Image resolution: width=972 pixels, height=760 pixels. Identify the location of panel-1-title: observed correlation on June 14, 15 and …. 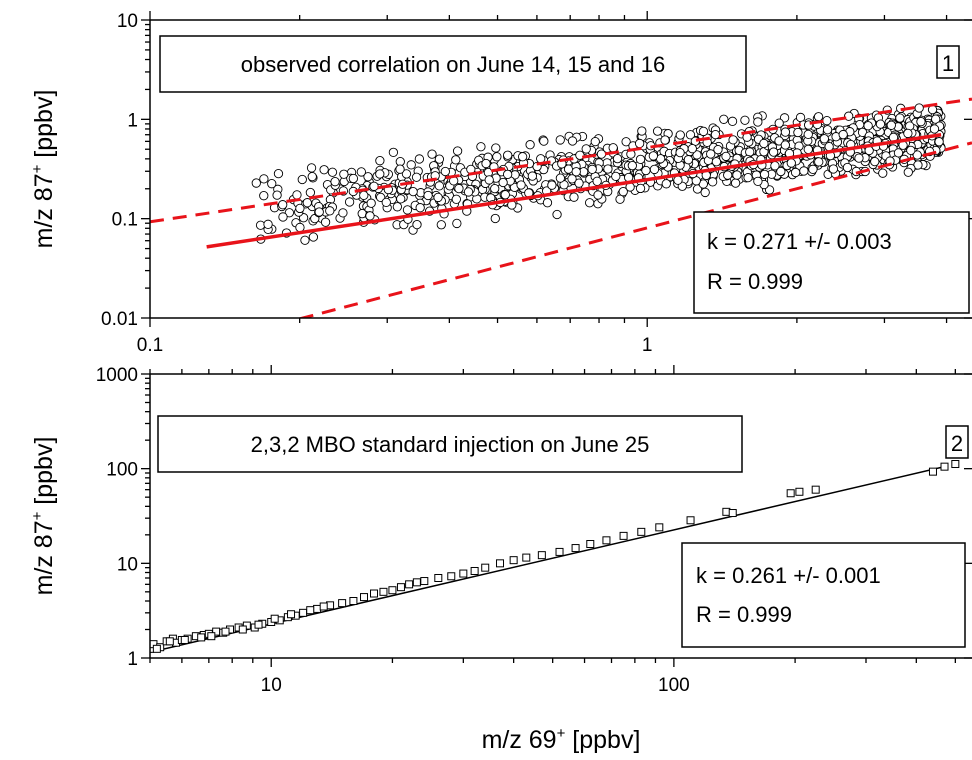
(453, 64).